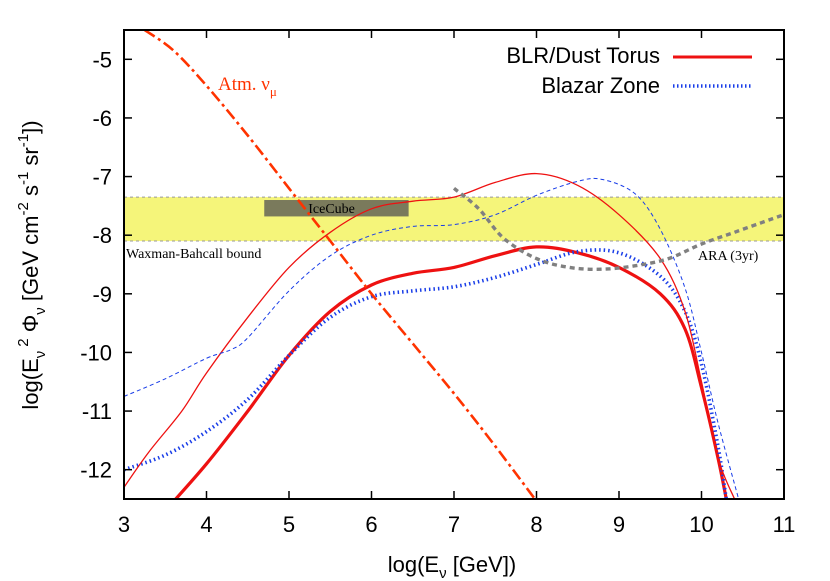  I want to click on legend-label-blazar: Blazar Zone, so click(600, 85).